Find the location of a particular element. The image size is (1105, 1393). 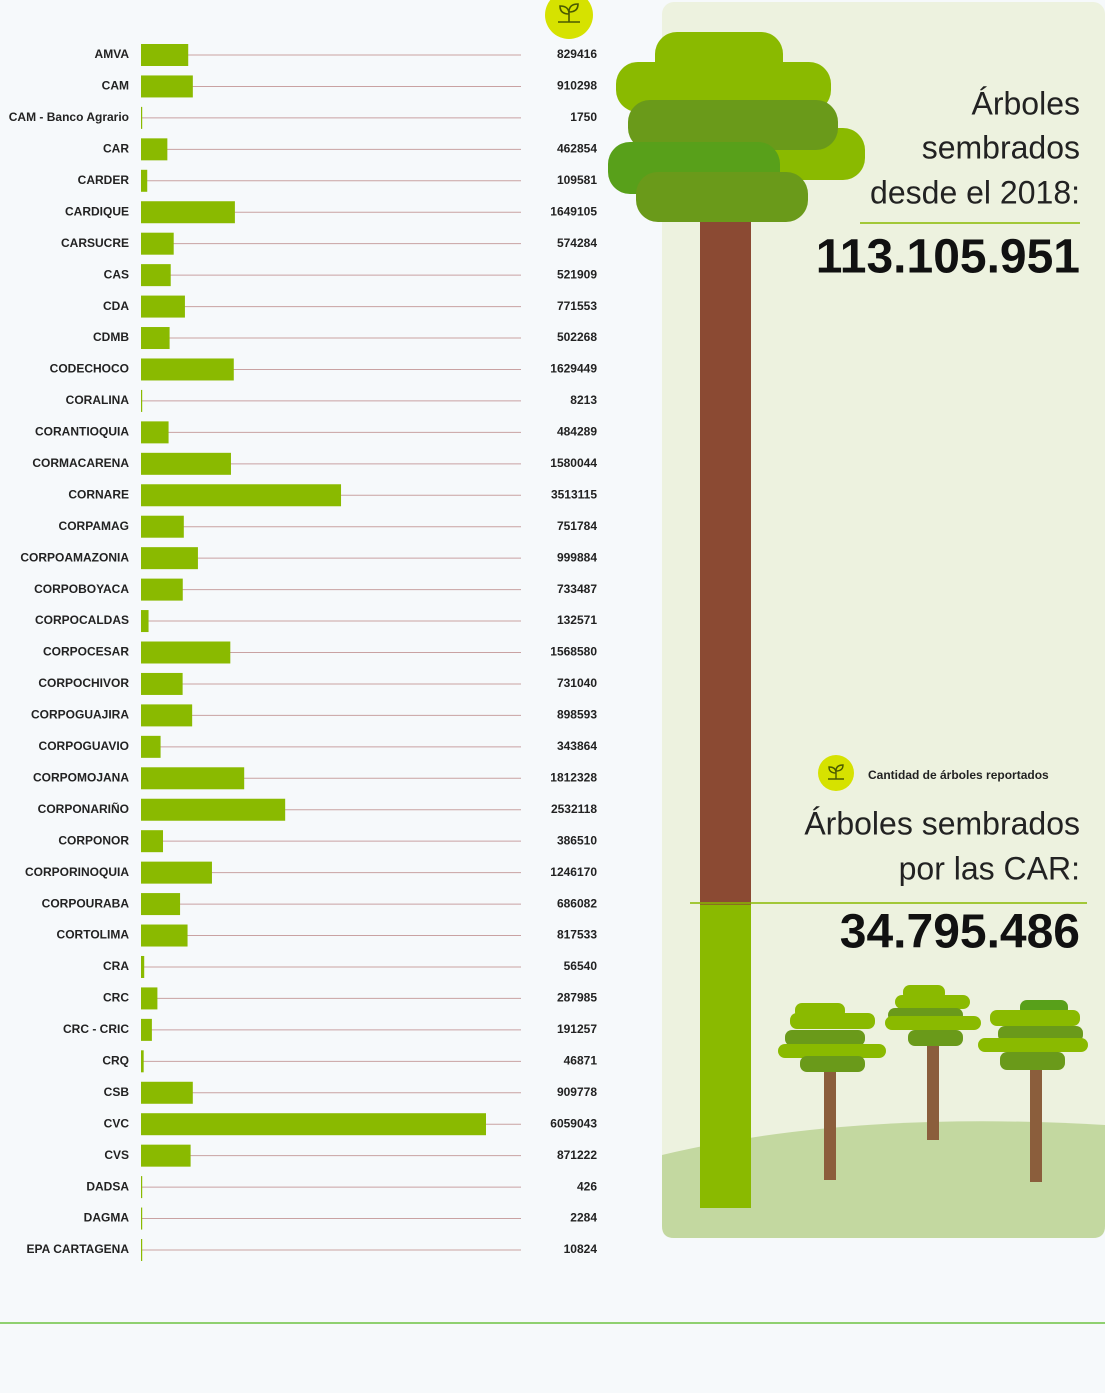

car-title: por las CAR: is located at coordinates (989, 868).